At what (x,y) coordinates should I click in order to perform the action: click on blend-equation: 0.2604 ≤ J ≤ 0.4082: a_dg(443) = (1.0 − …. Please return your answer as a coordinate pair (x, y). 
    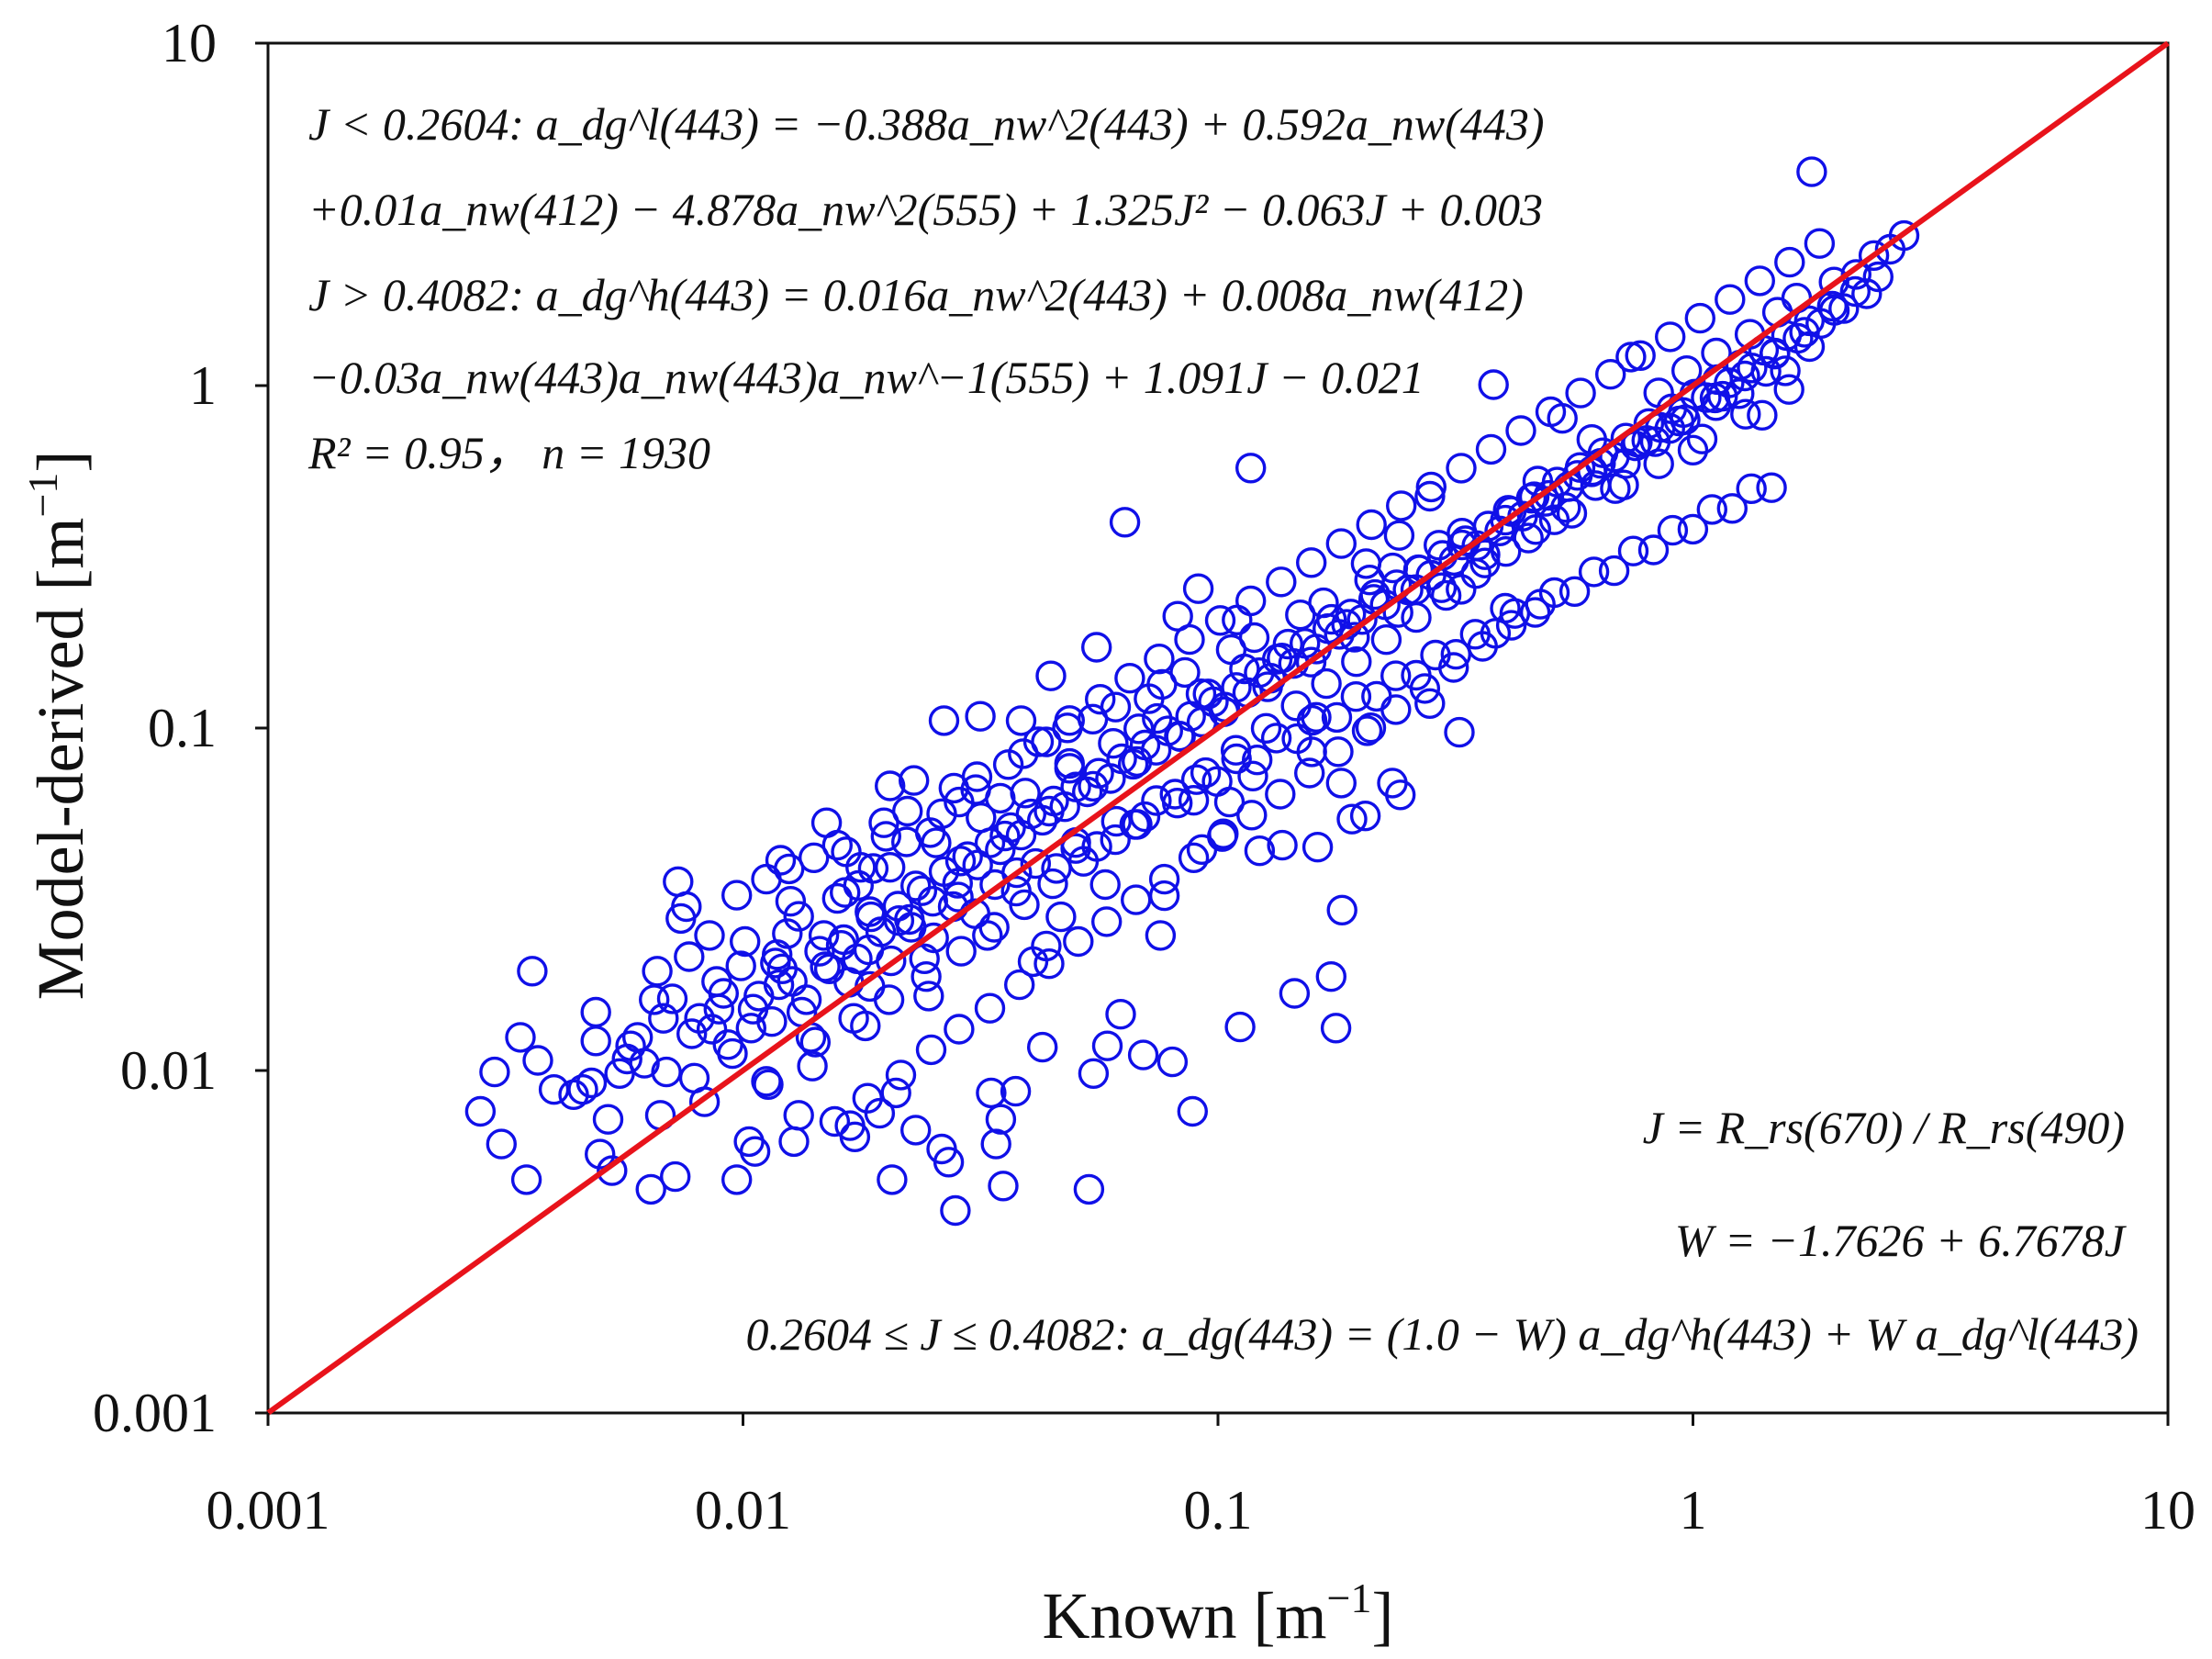
    Looking at the image, I should click on (1442, 1334).